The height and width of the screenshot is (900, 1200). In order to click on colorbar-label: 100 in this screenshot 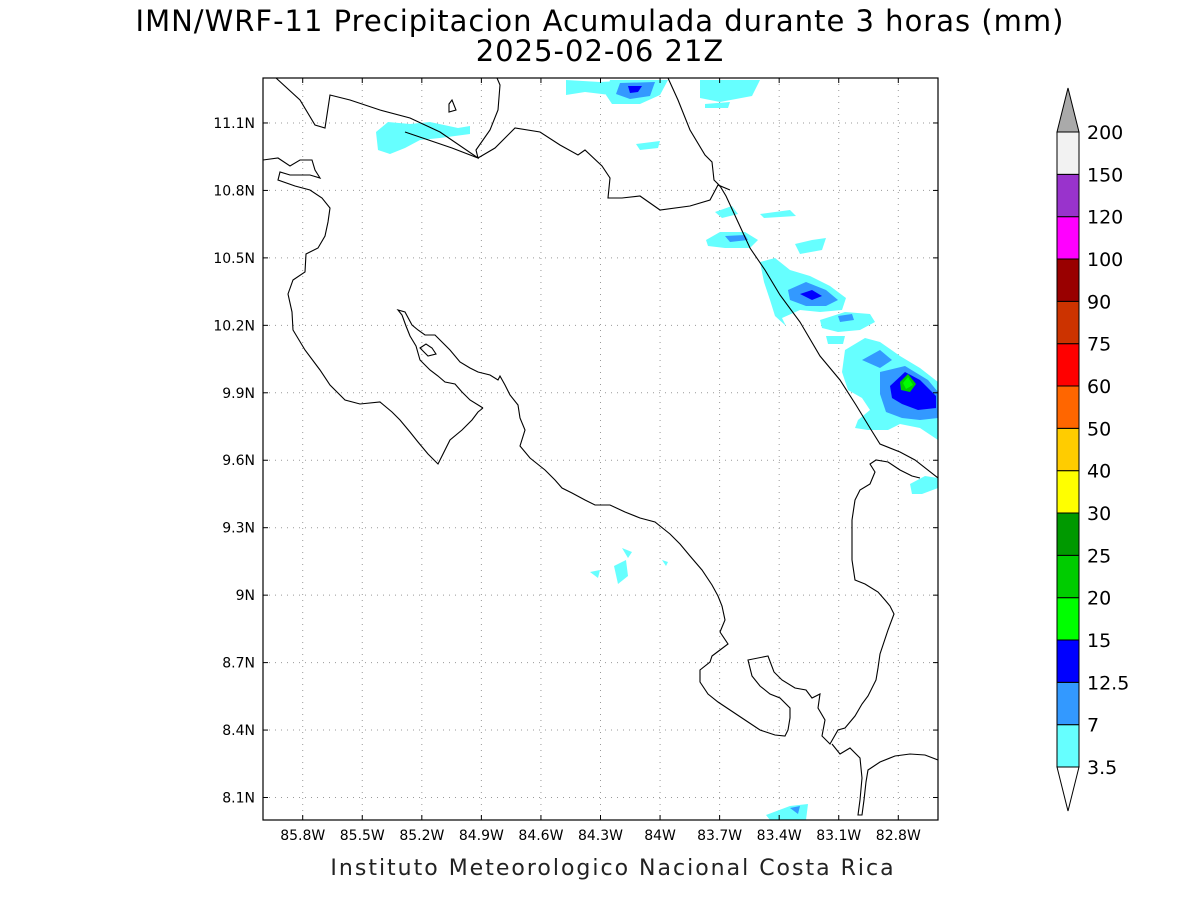, I will do `click(1105, 260)`.